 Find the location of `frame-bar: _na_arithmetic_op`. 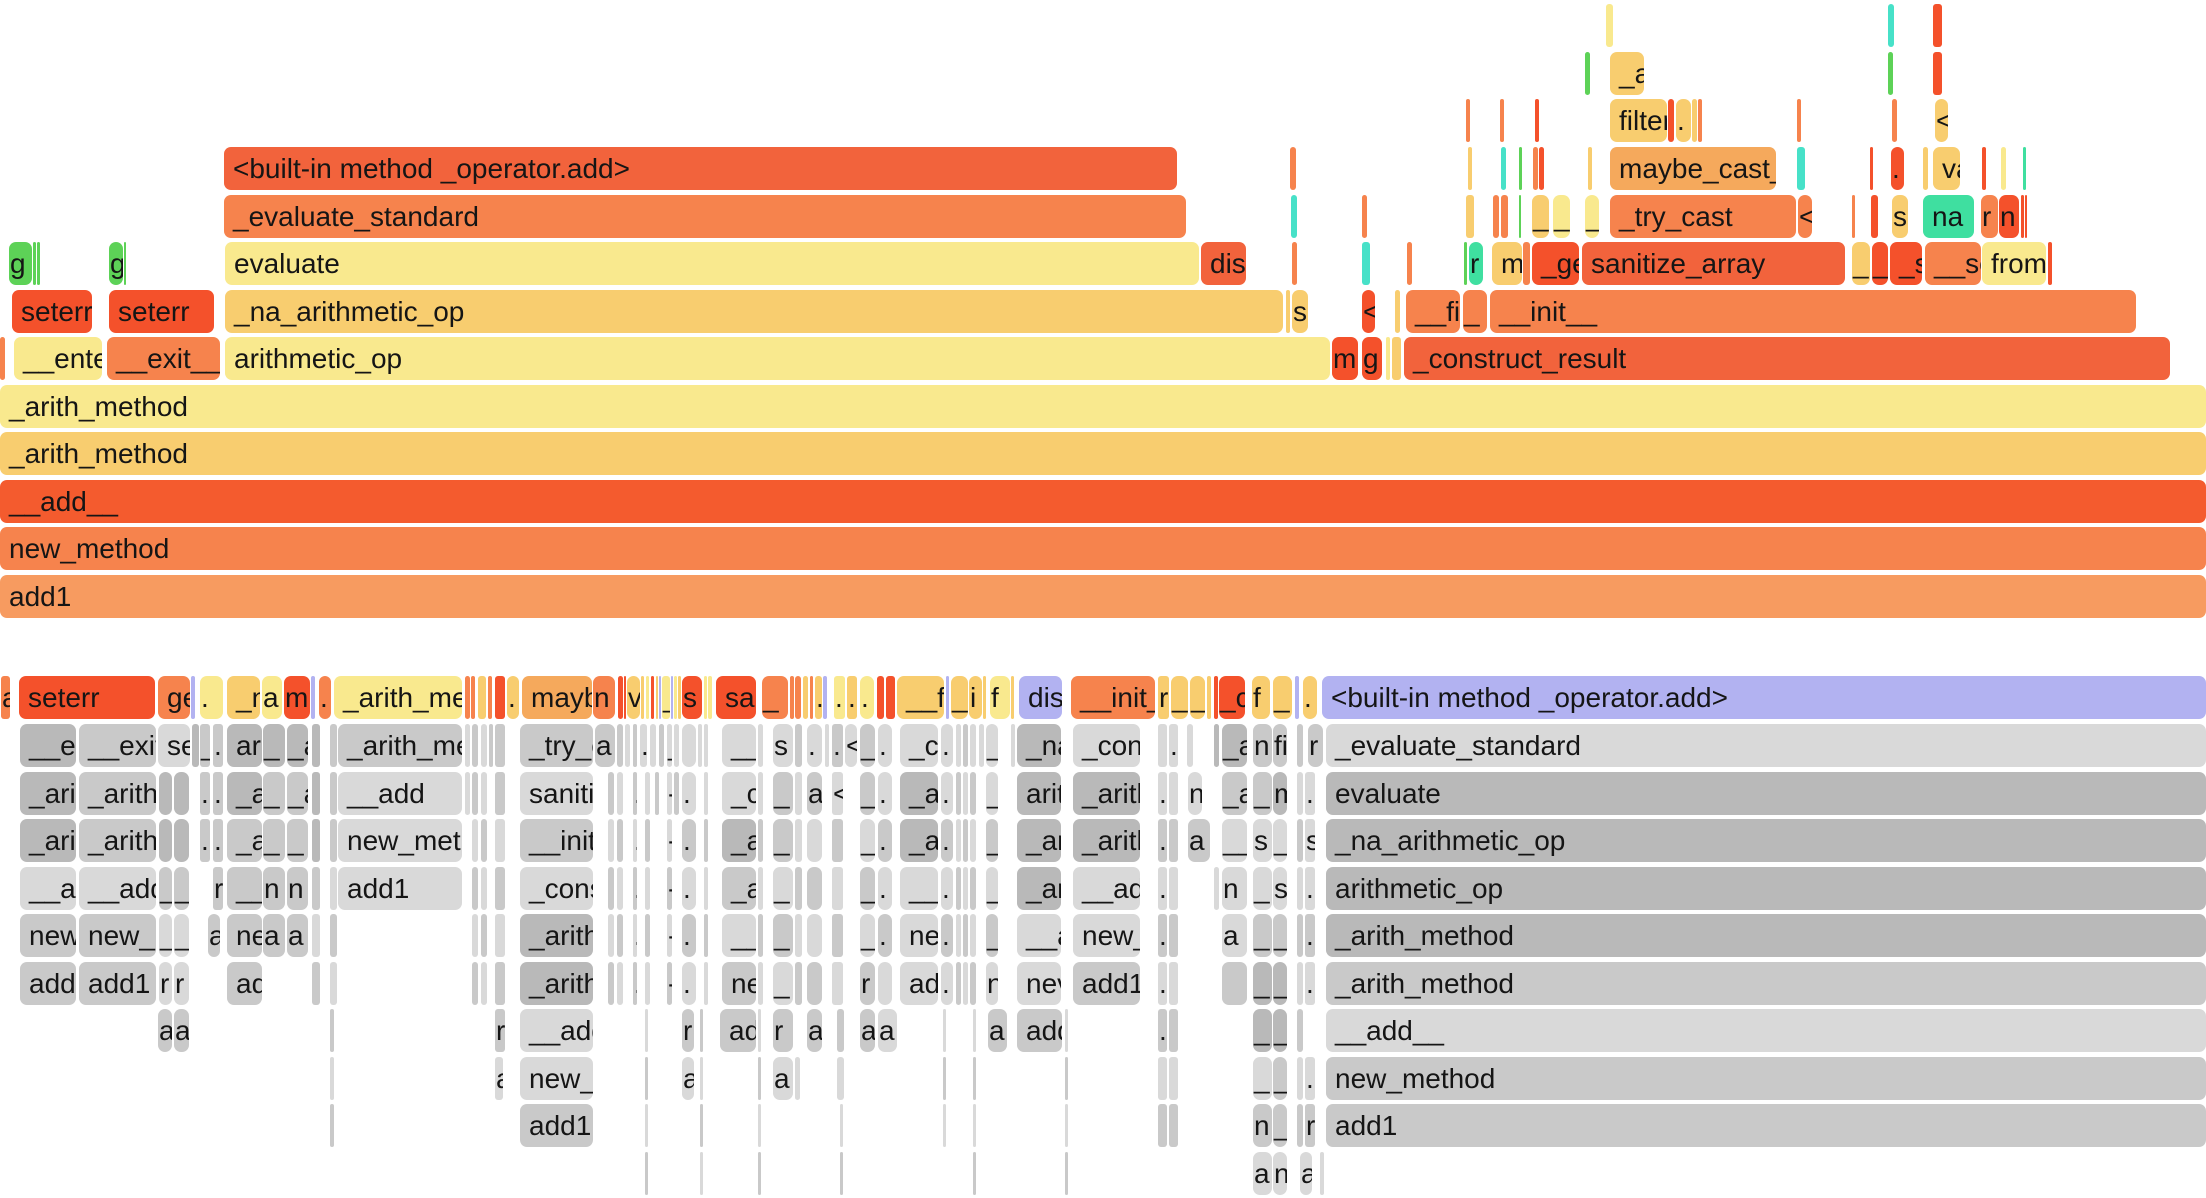

frame-bar: _na_arithmetic_op is located at coordinates (754, 311).